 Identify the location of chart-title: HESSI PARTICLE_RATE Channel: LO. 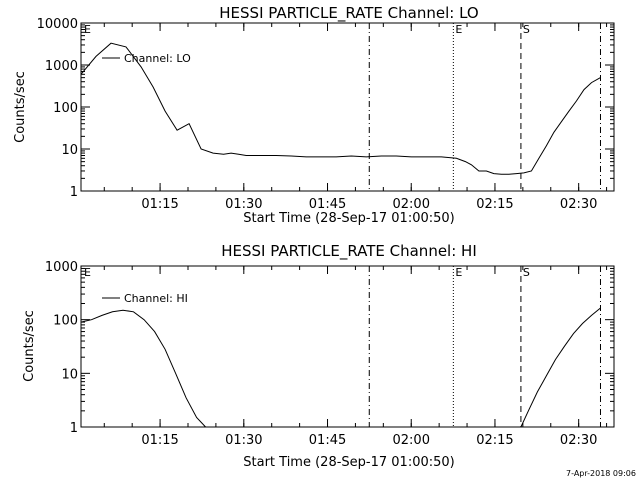
(348, 13).